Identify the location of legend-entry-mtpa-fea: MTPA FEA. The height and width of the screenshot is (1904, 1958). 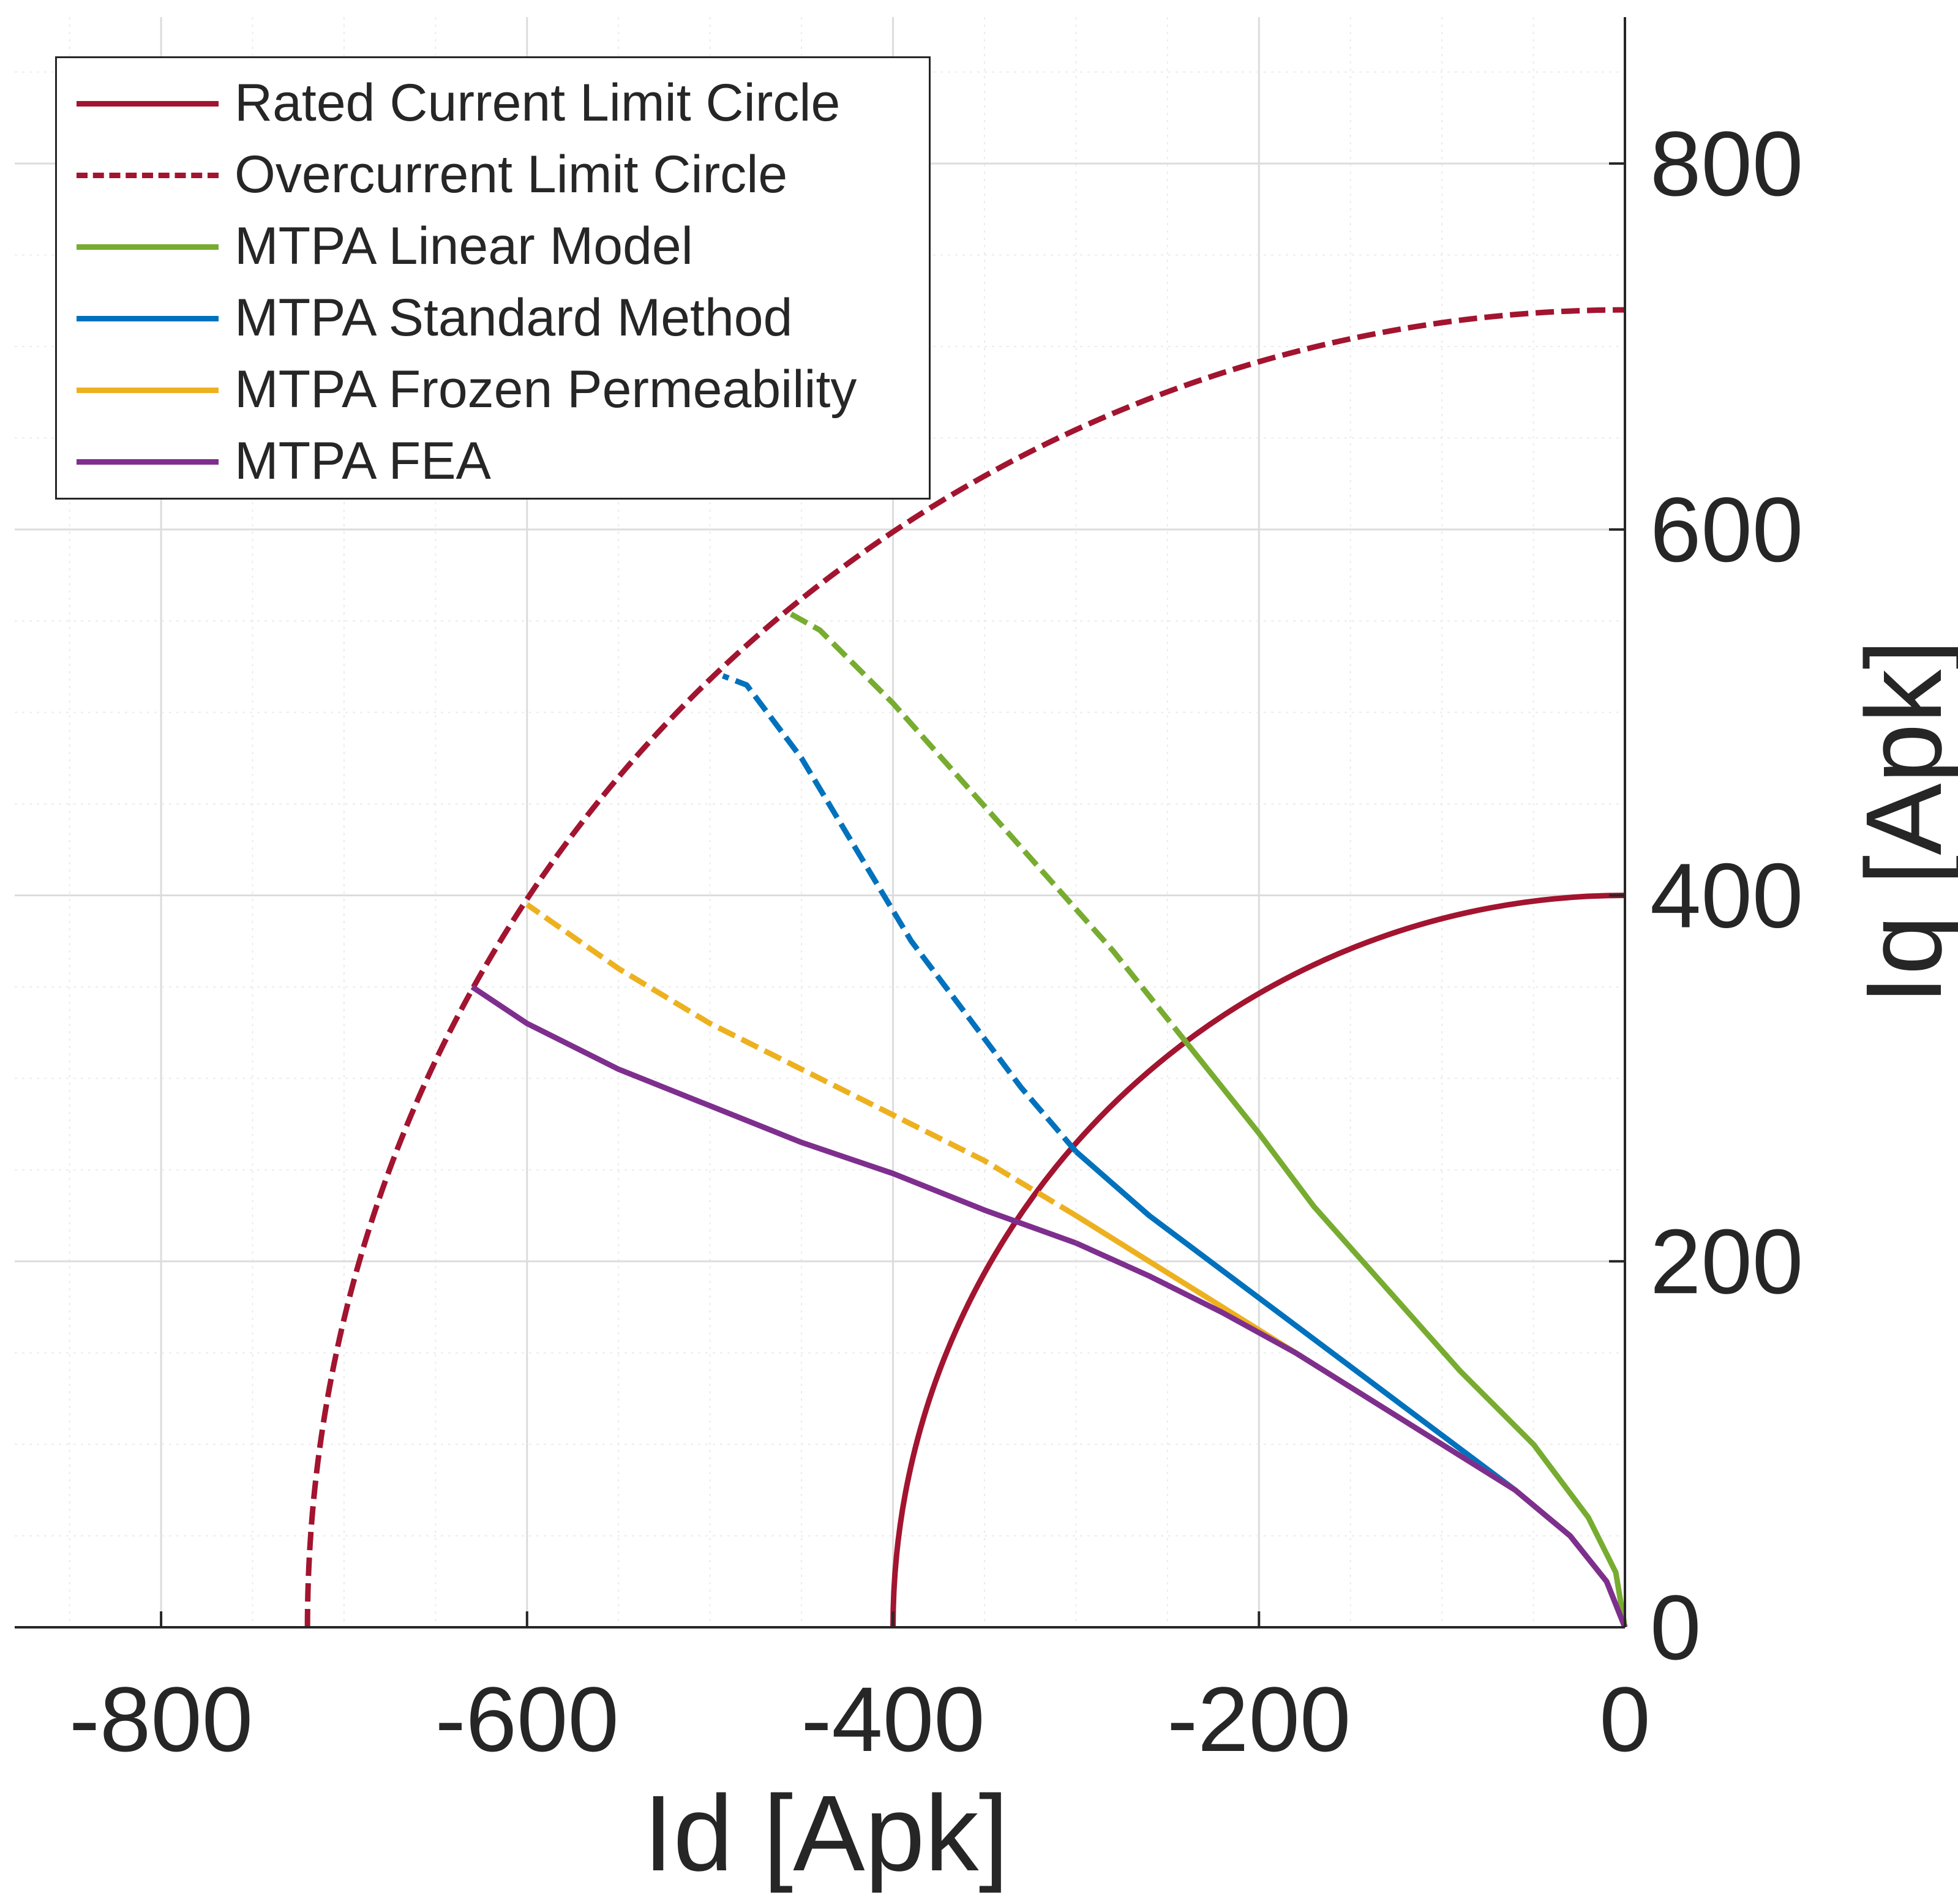
(493, 462).